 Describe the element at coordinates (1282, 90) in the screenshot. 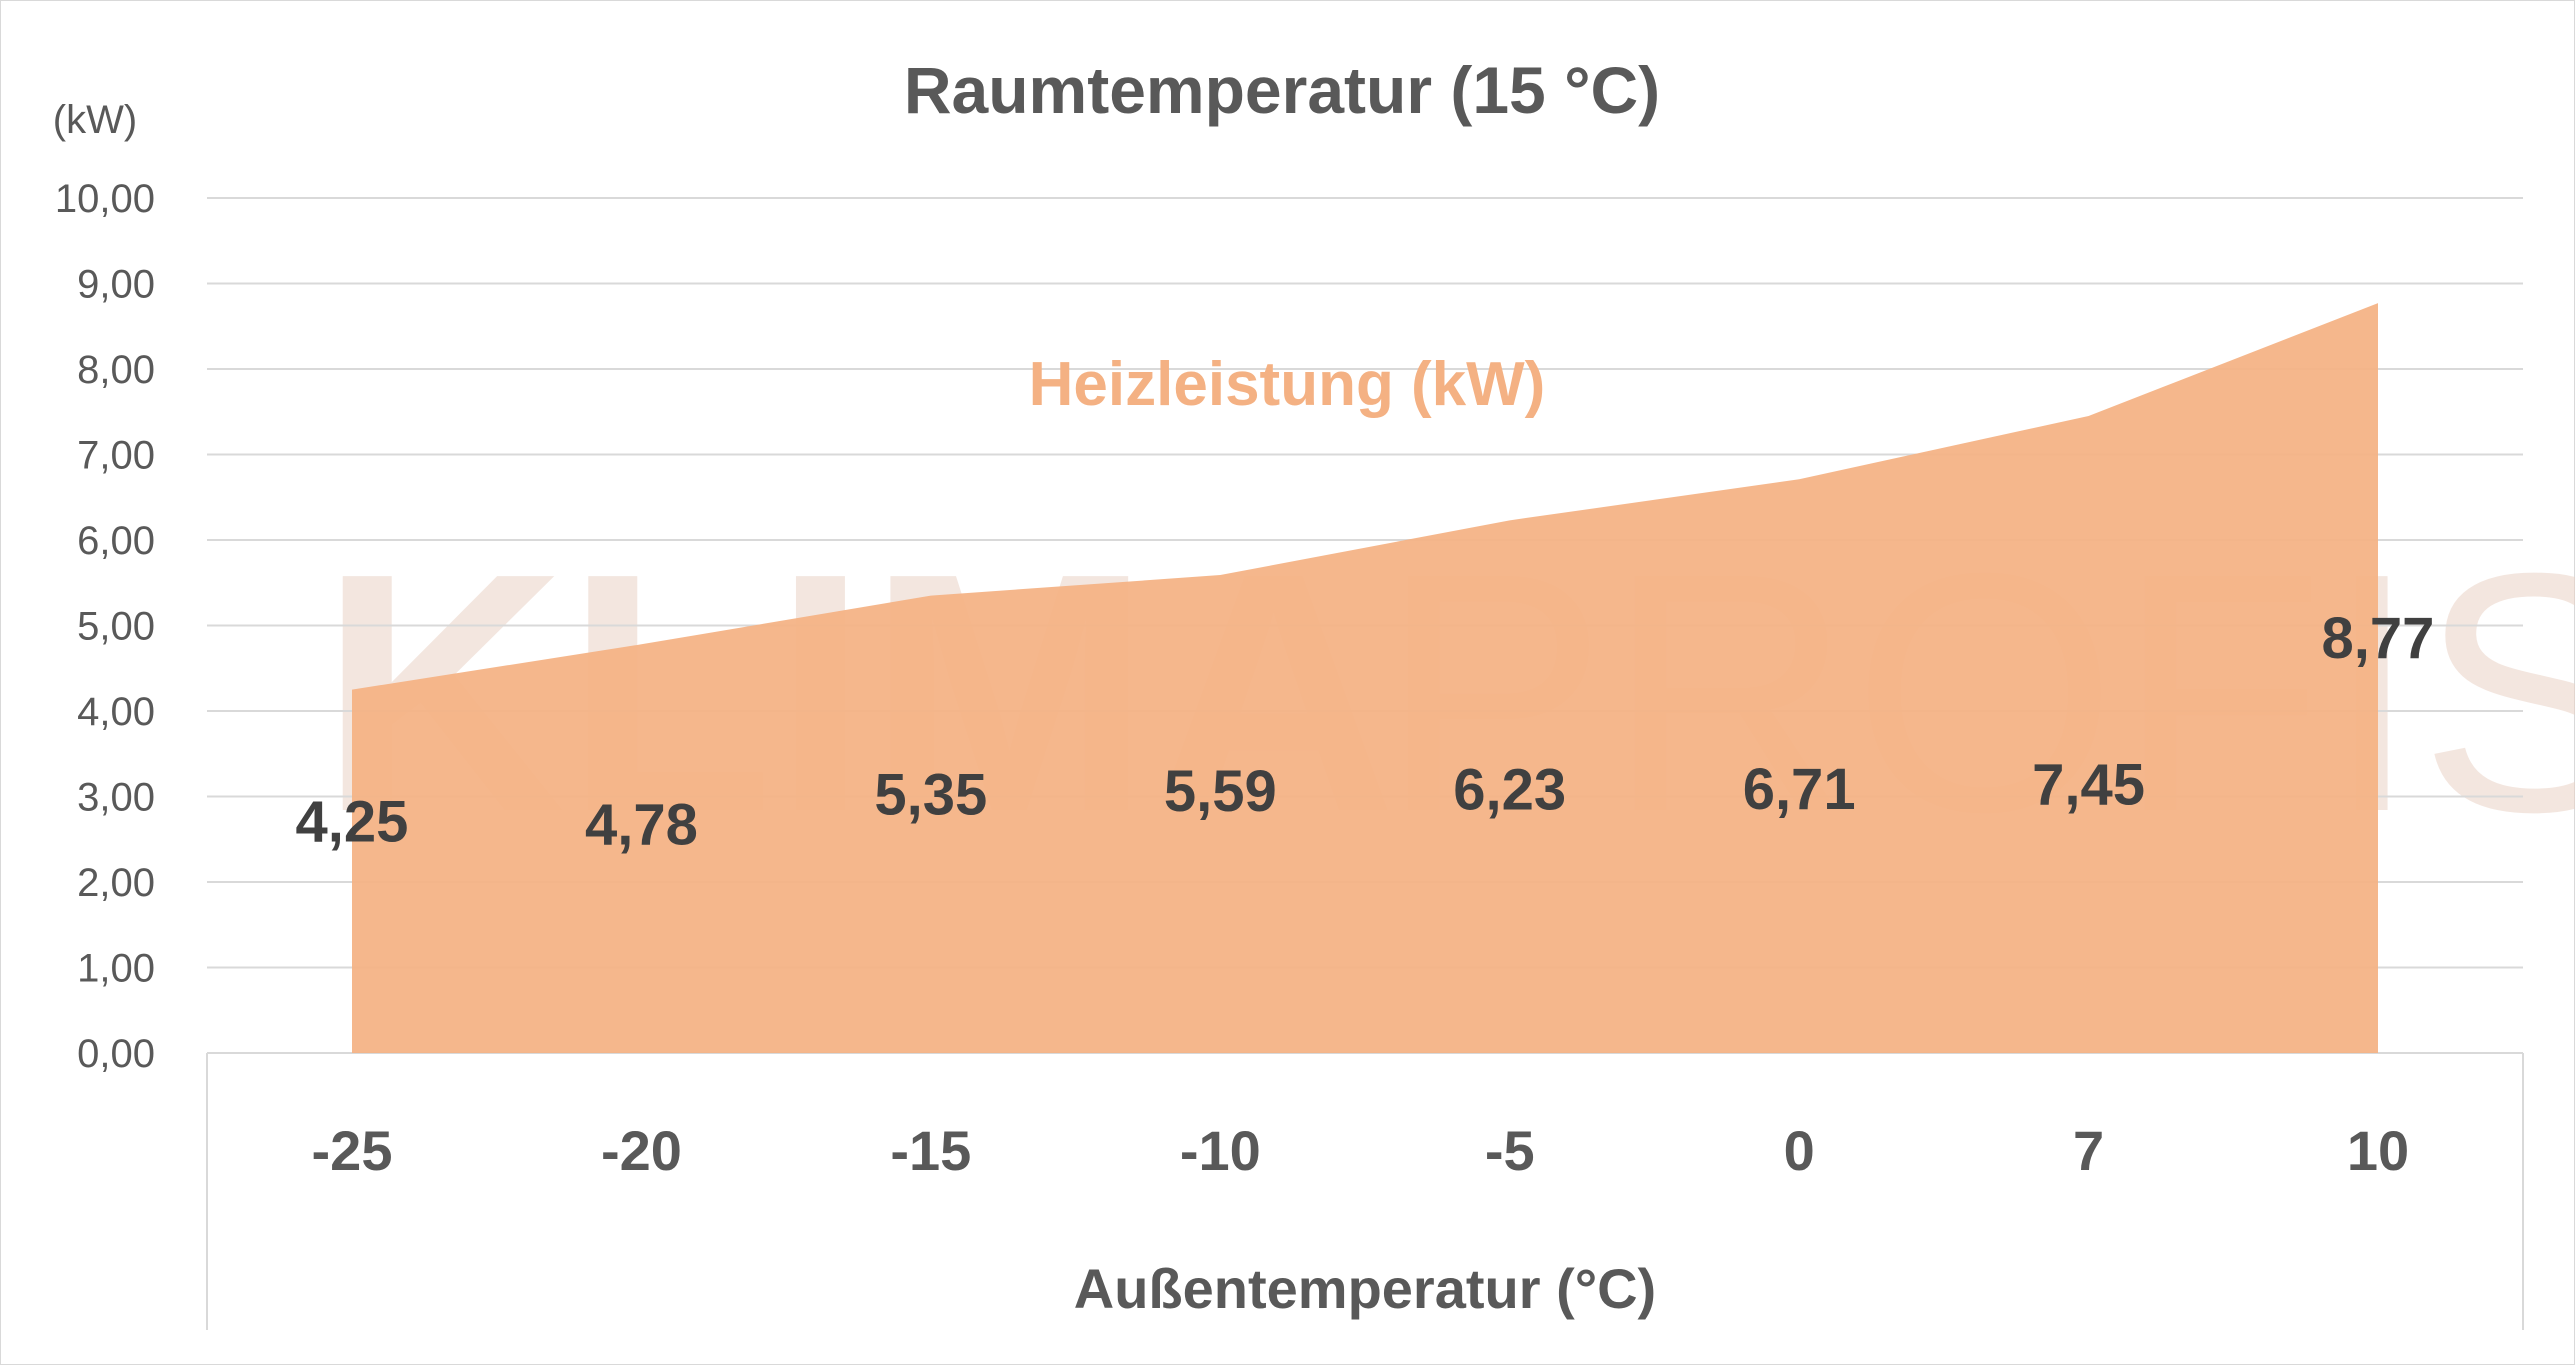

I see `chart-title: Raumtemperatur (15 °C)` at that location.